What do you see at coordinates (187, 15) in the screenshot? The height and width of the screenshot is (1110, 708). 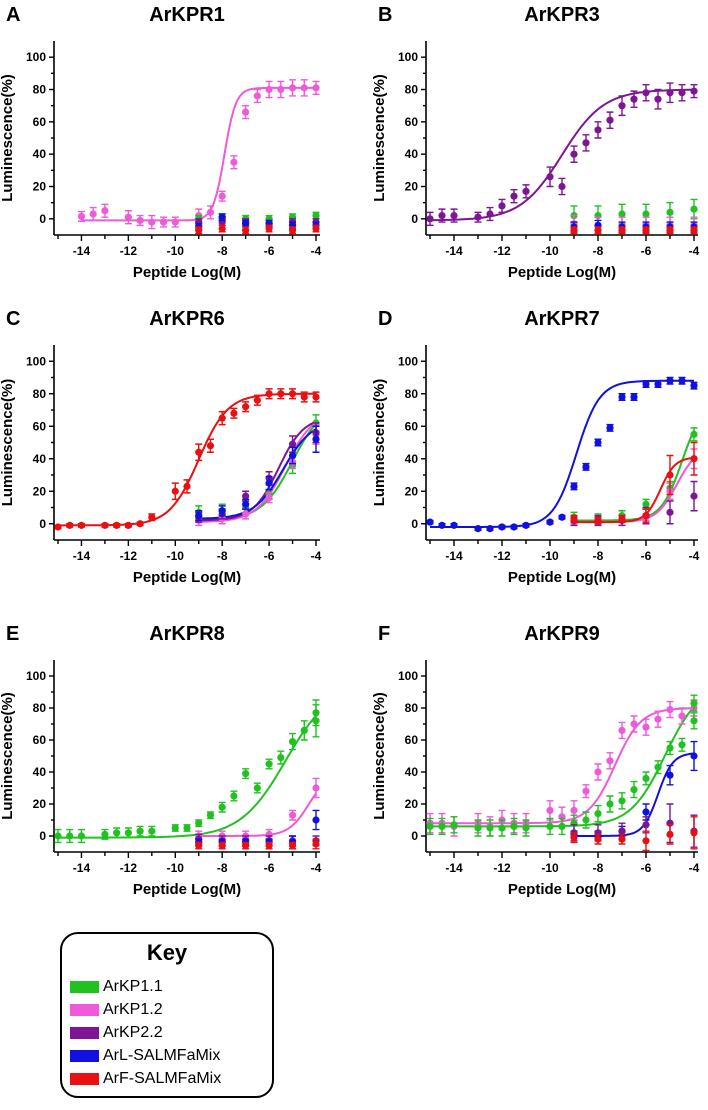 I see `panel-title-arkpr1: ArKPR1` at bounding box center [187, 15].